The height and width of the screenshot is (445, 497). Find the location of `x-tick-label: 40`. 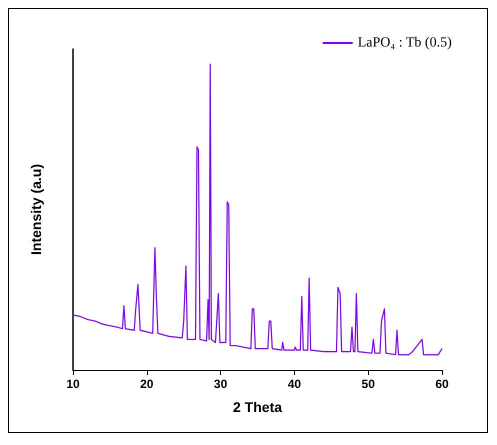

x-tick-label: 40 is located at coordinates (295, 384).